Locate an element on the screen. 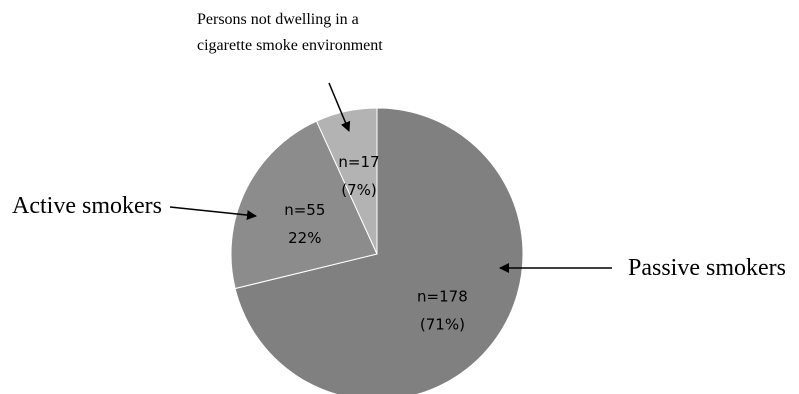  slice-percent-label-1: 22% is located at coordinates (304, 238).